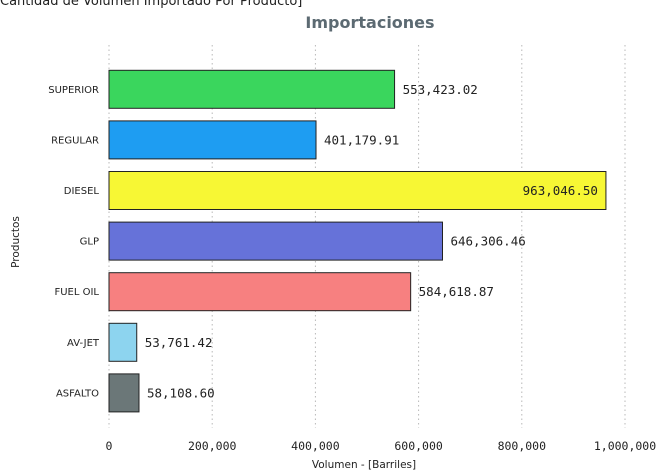 The height and width of the screenshot is (471, 658). Describe the element at coordinates (77, 393) in the screenshot. I see `category-label: ASFALTO` at that location.